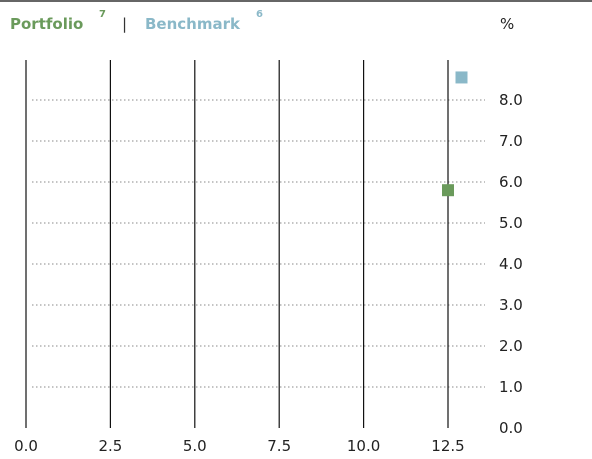 This screenshot has height=459, width=592. I want to click on y-tick-label: 5.0, so click(511, 223).